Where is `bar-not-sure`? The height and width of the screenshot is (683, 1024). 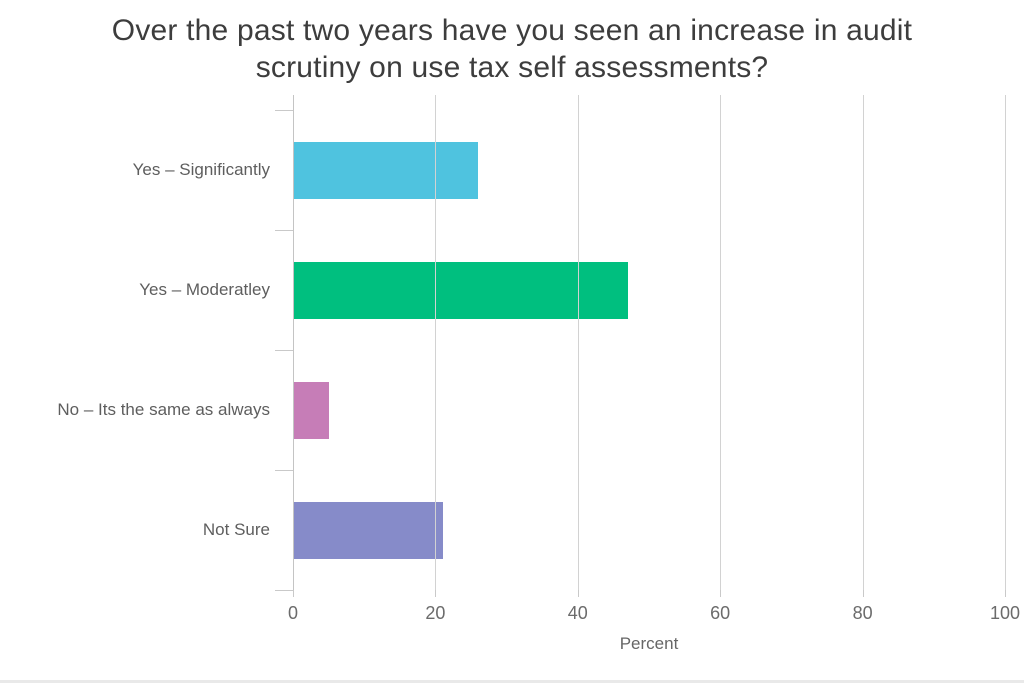 bar-not-sure is located at coordinates (368, 530).